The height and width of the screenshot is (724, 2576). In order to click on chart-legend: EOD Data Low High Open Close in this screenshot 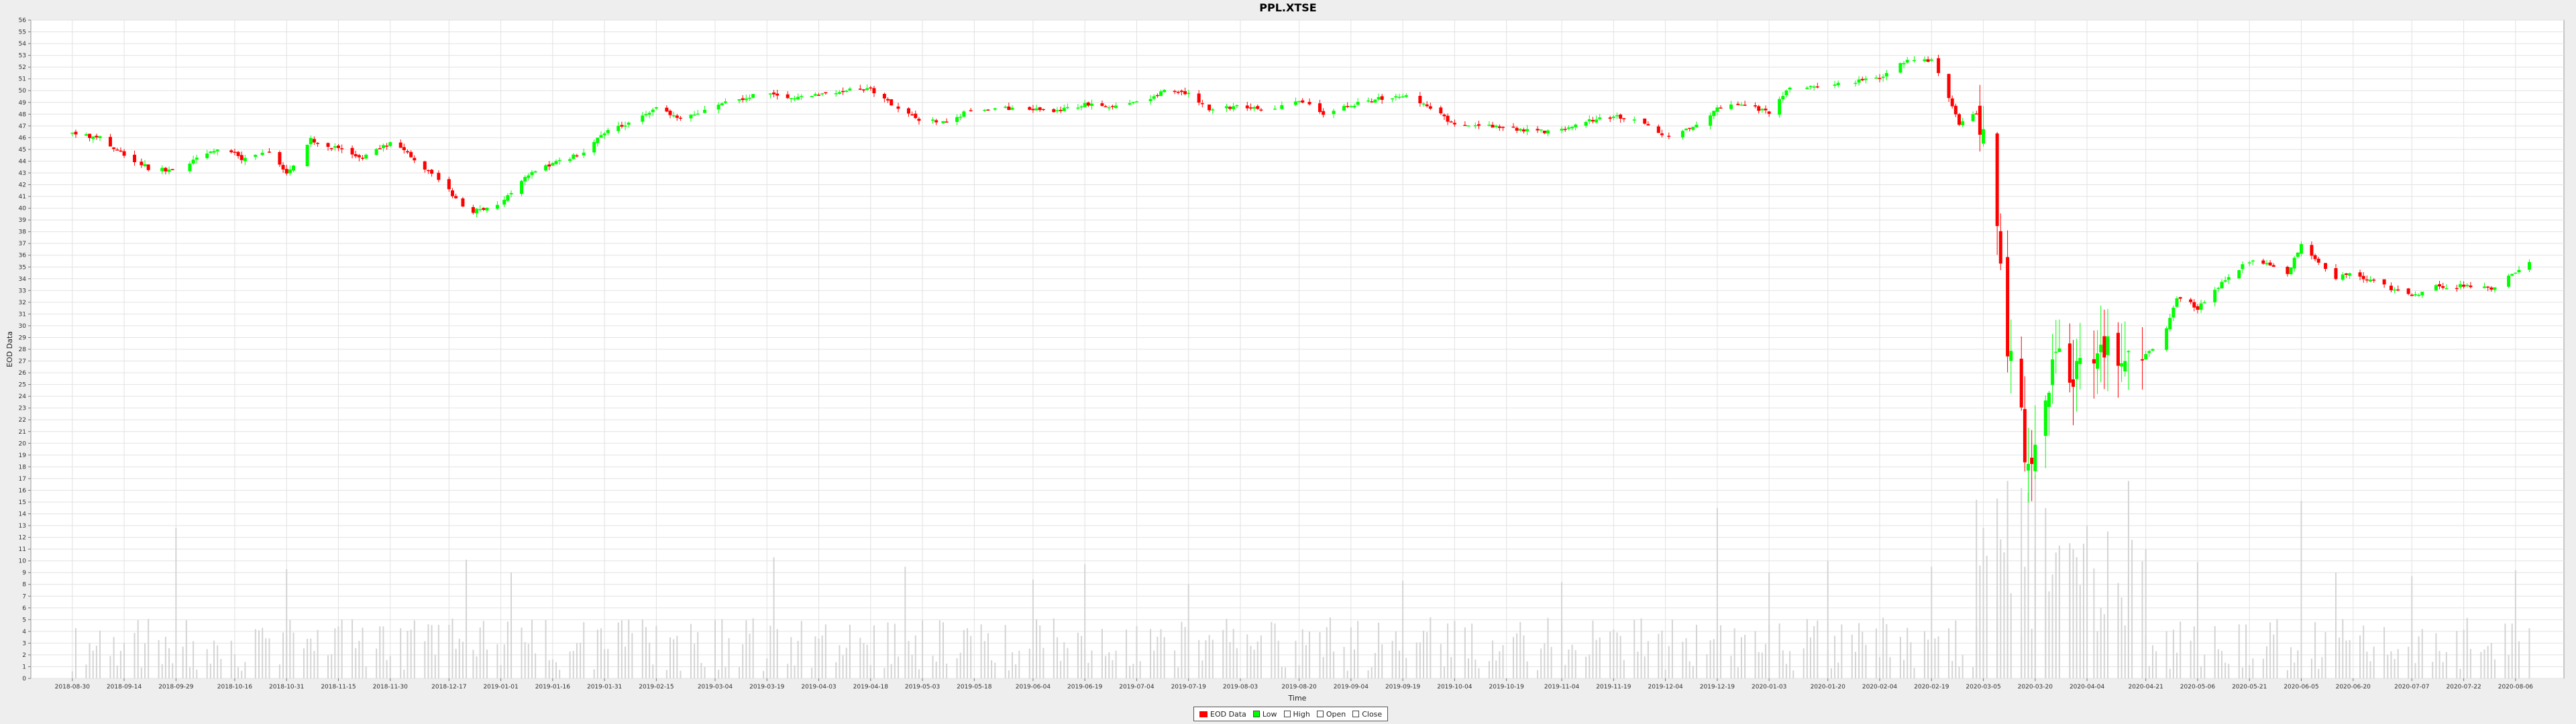, I will do `click(1291, 714)`.